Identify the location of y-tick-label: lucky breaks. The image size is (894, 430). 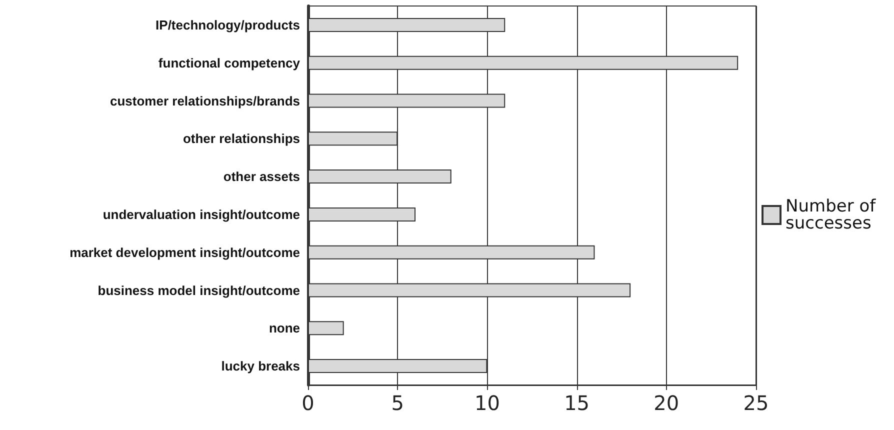
(260, 366).